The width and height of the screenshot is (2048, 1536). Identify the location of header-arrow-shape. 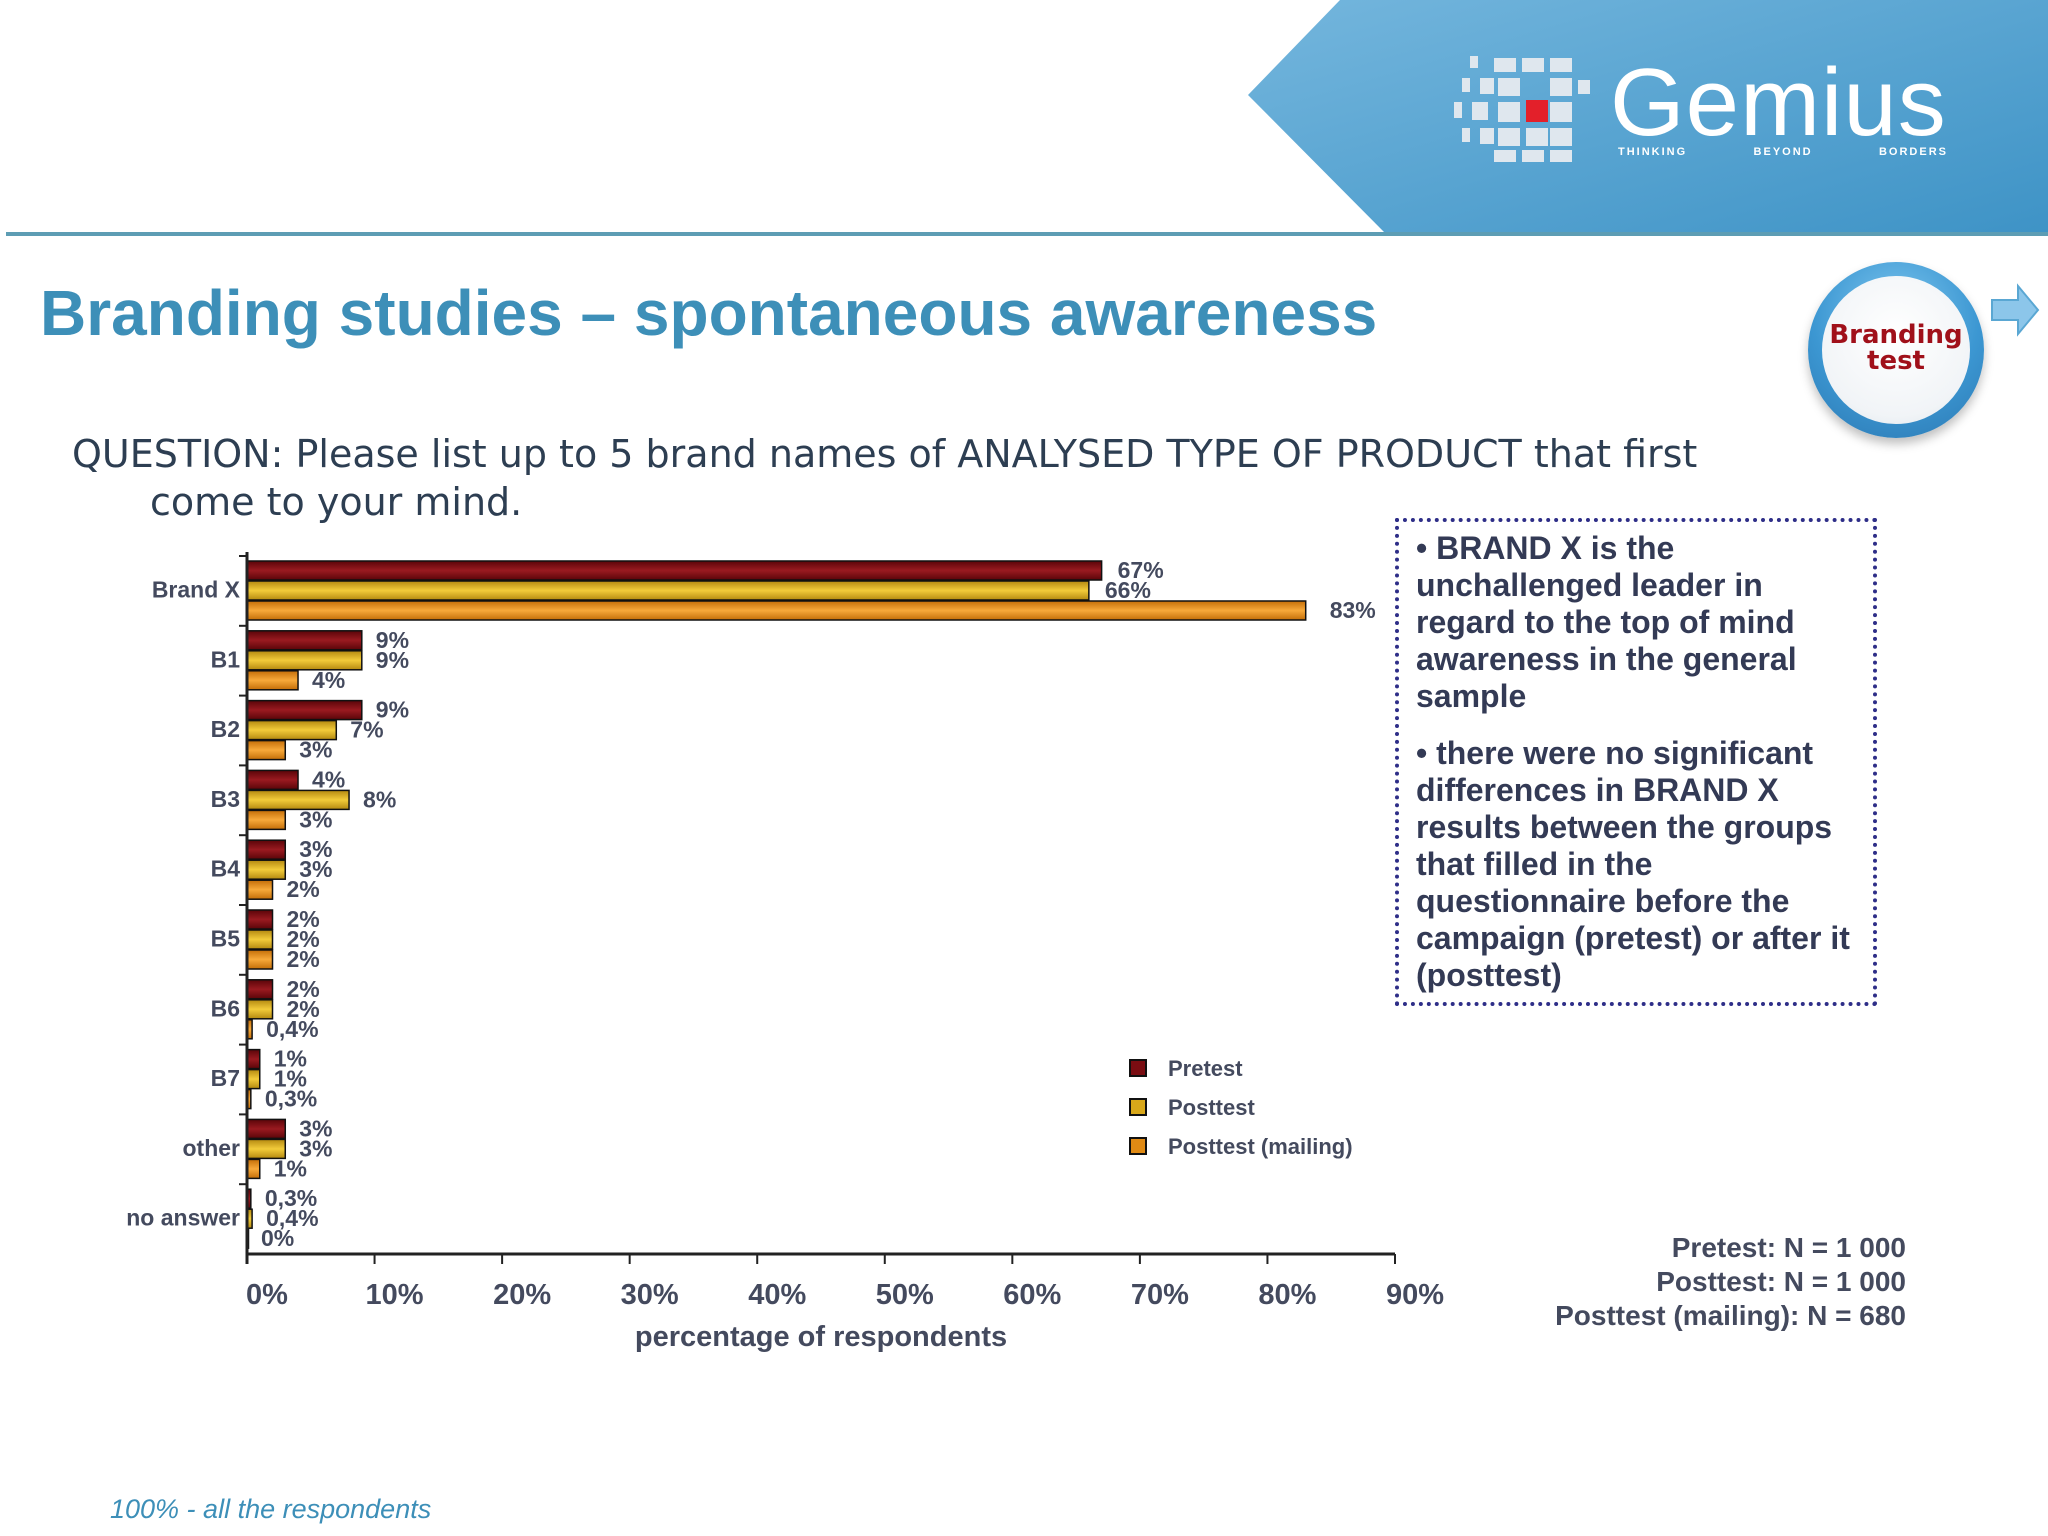
(1648, 117).